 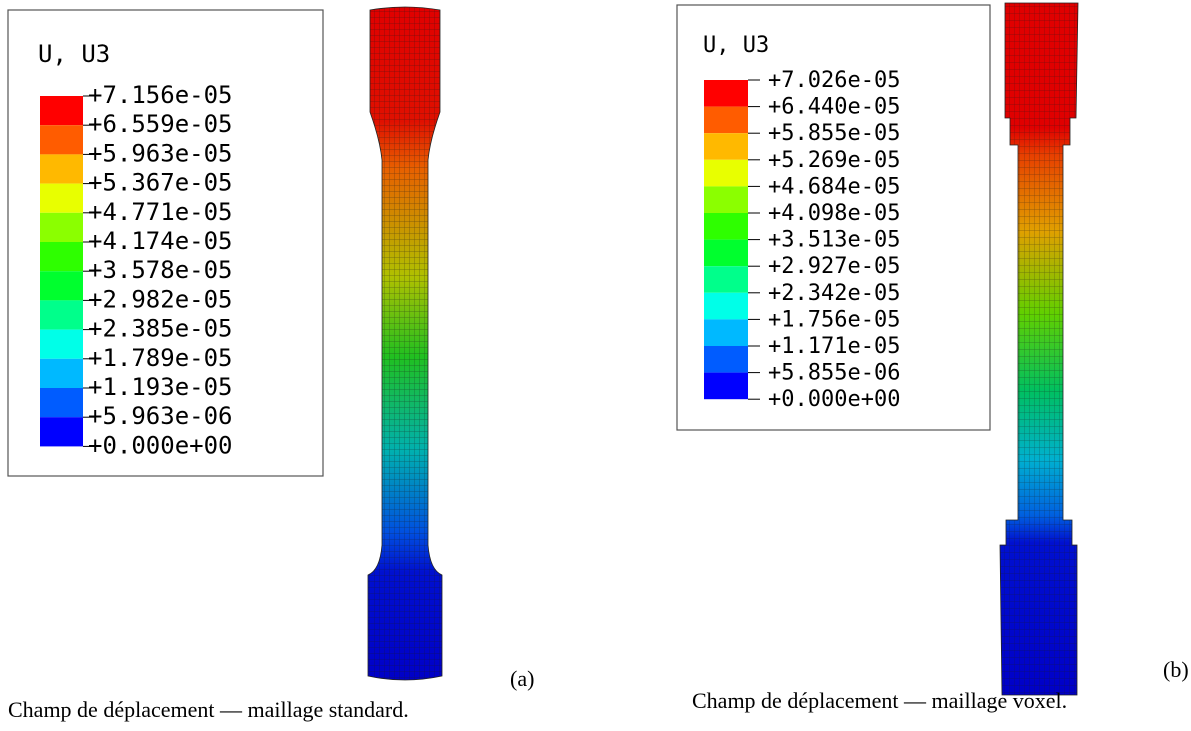 What do you see at coordinates (1039, 349) in the screenshot?
I see `specimen-voxel` at bounding box center [1039, 349].